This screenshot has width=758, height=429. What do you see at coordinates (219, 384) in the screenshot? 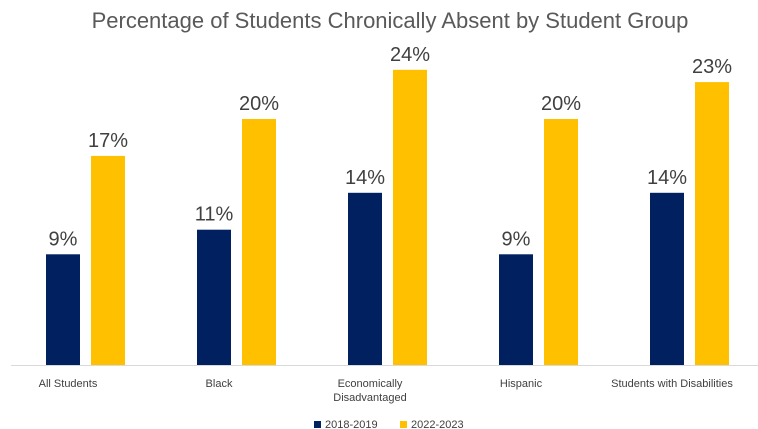
I see `x-tick-label-2: Black` at bounding box center [219, 384].